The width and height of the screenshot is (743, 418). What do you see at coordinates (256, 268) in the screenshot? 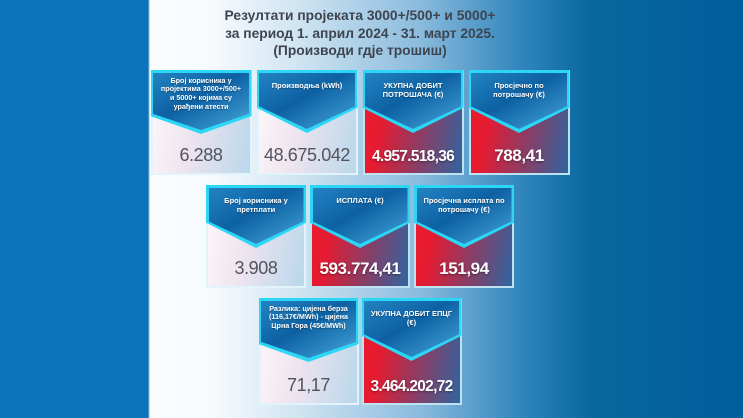
I see `metric-value: 3.908` at bounding box center [256, 268].